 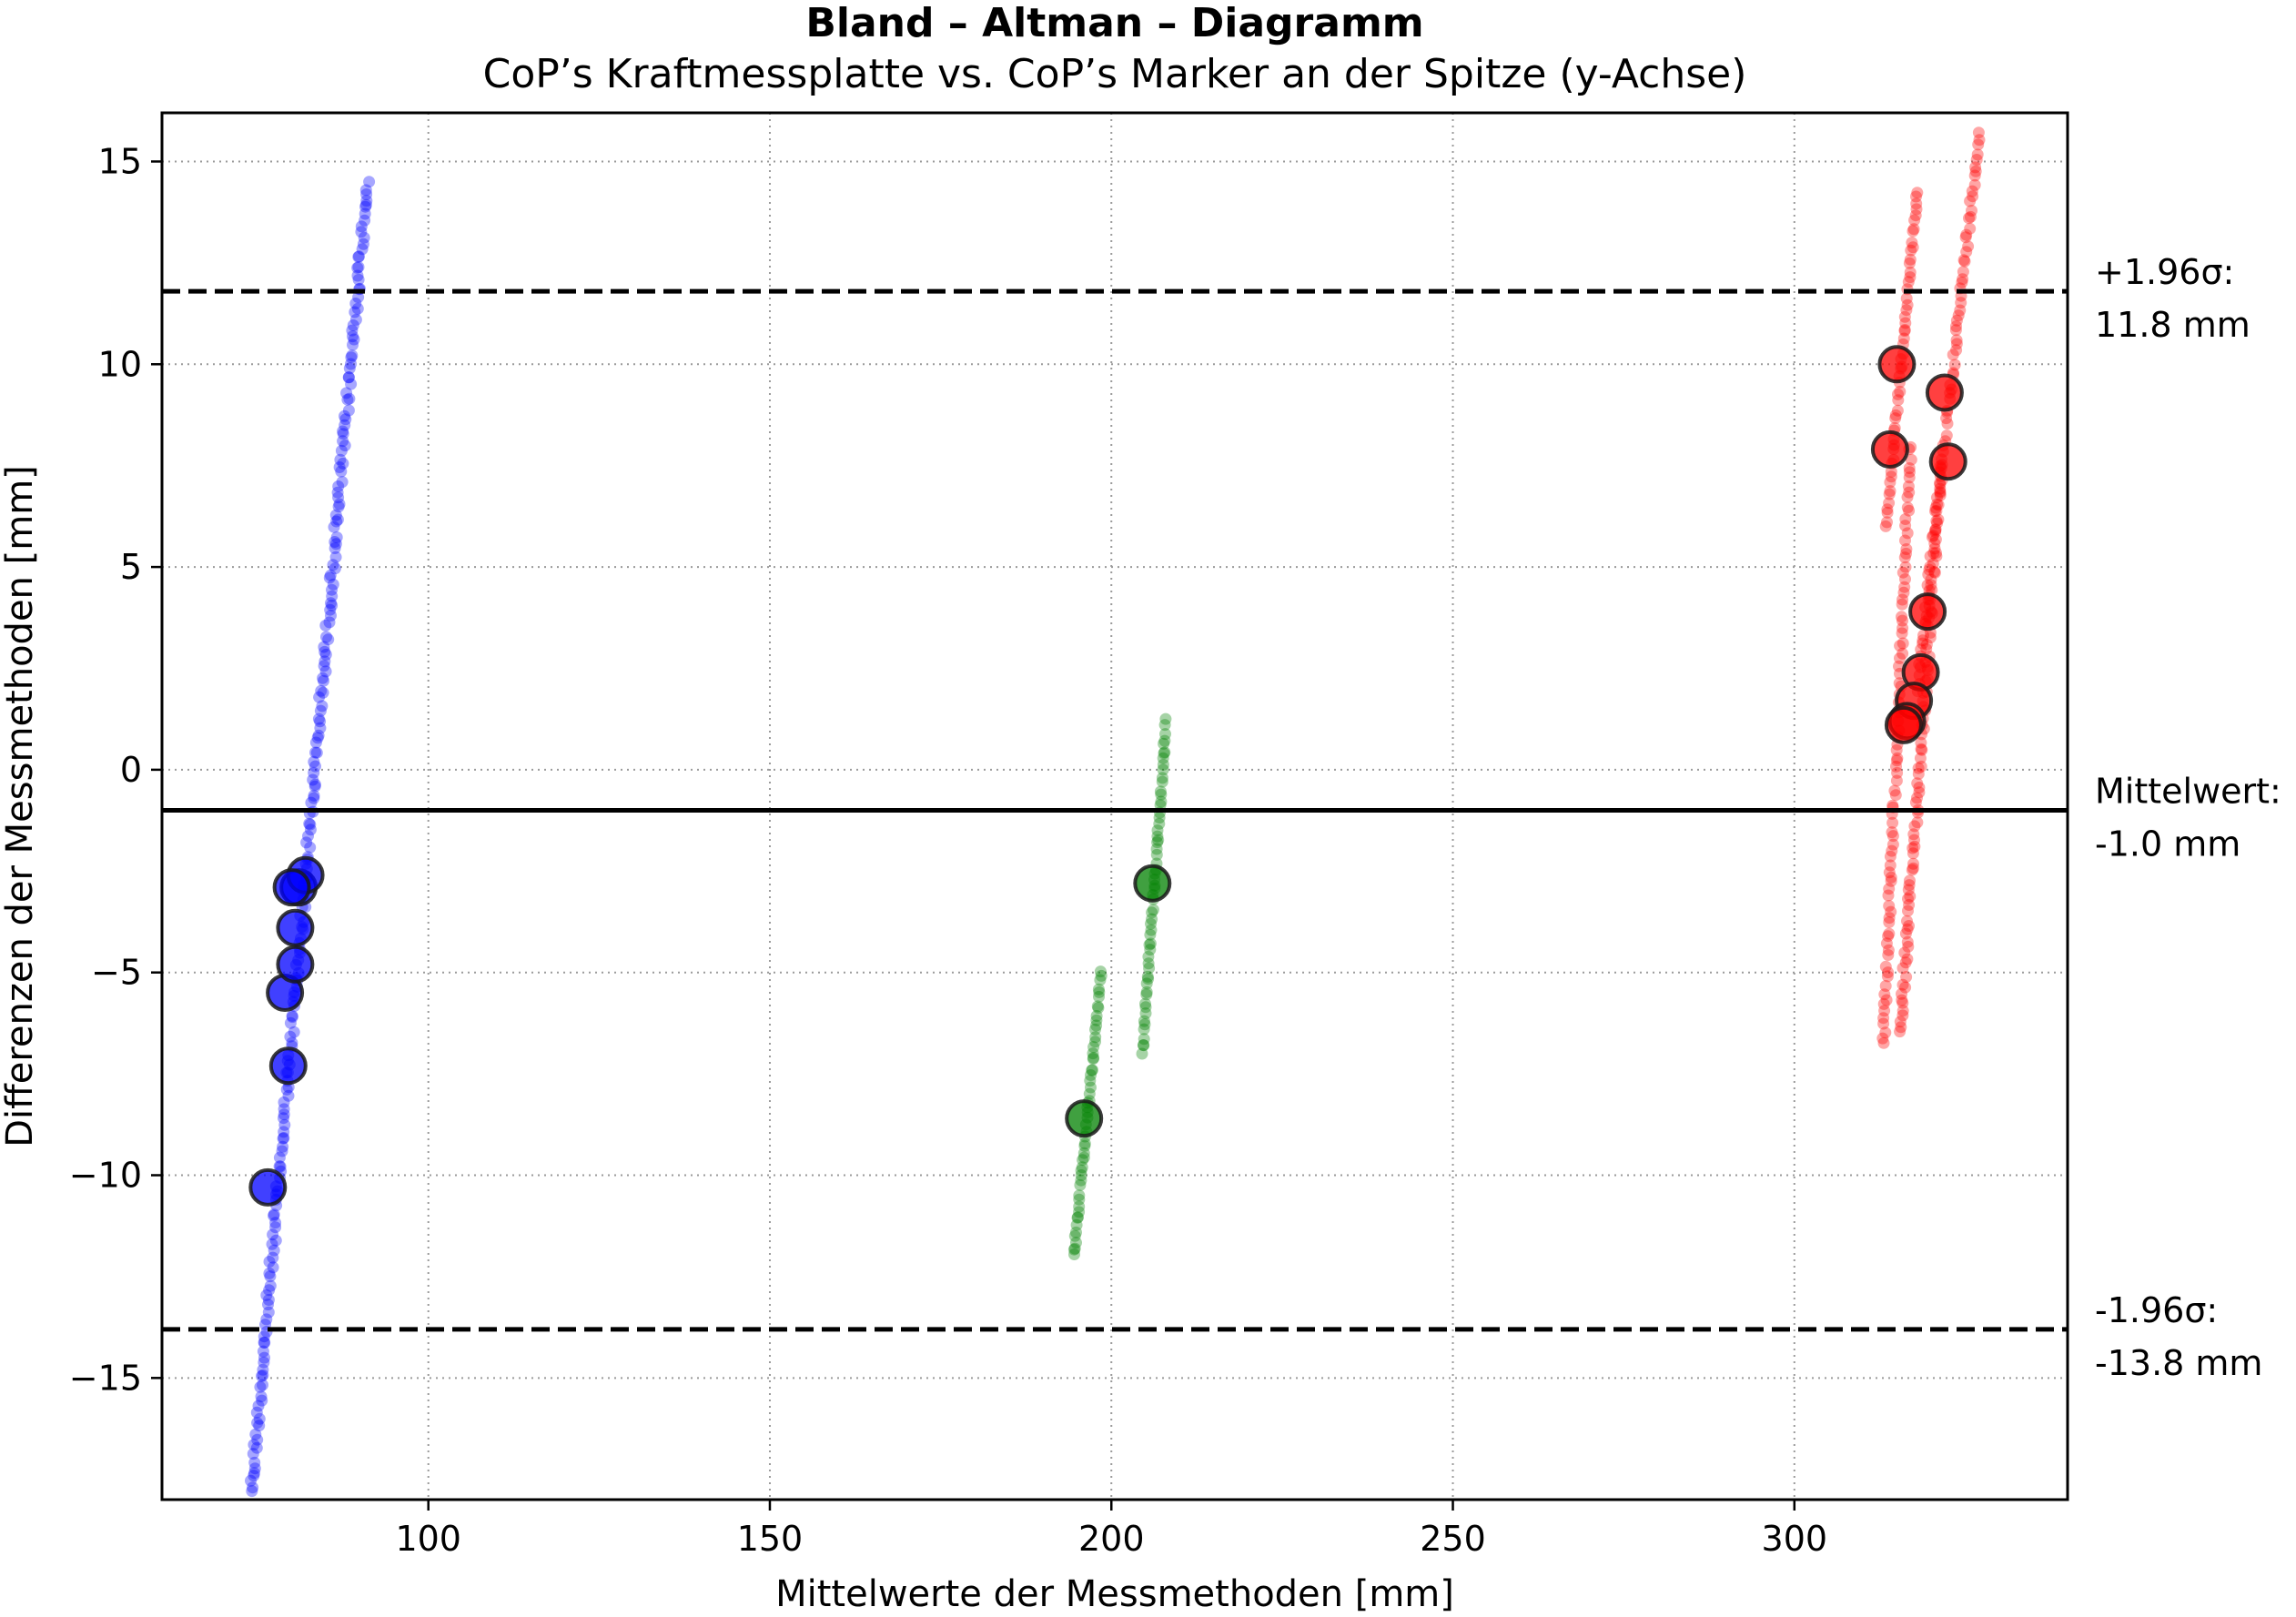 I want to click on x-tick-label: 100, so click(x=428, y=1539).